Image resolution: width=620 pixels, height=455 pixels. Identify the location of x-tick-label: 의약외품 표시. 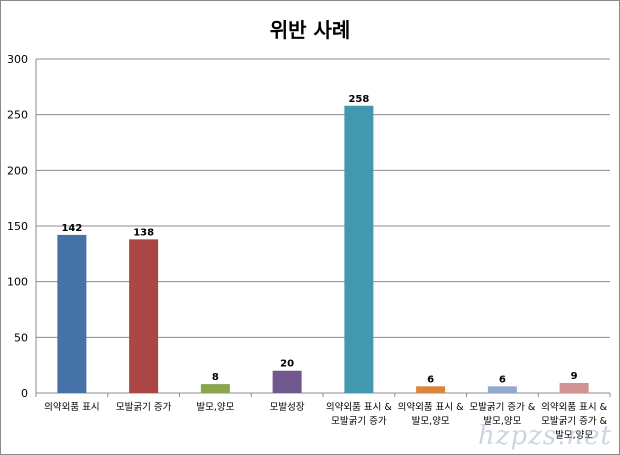
(71, 407).